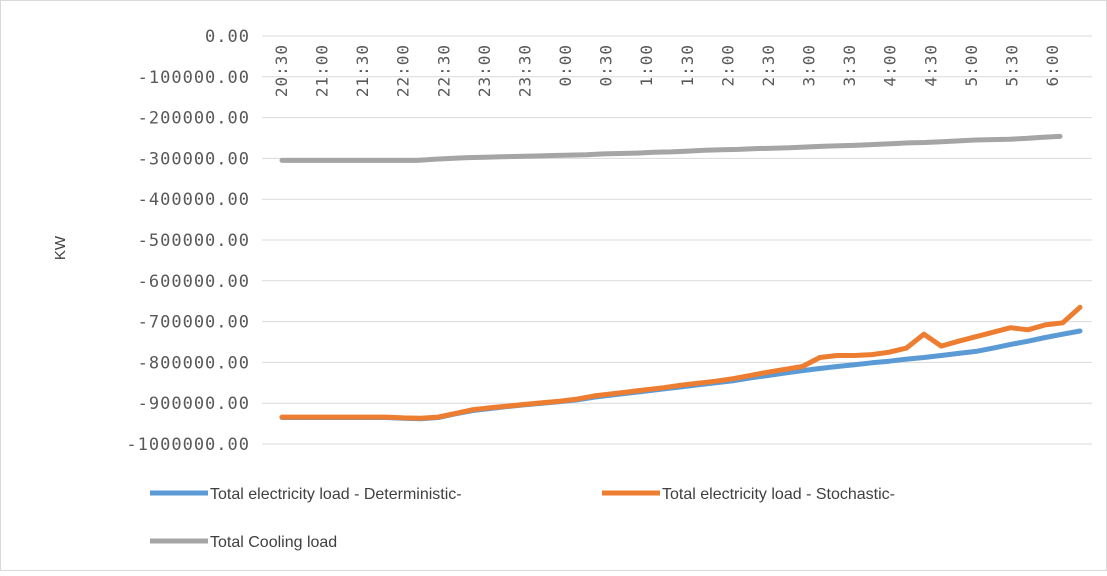 Image resolution: width=1107 pixels, height=576 pixels. What do you see at coordinates (60, 247) in the screenshot?
I see `y-axis-title: KW` at bounding box center [60, 247].